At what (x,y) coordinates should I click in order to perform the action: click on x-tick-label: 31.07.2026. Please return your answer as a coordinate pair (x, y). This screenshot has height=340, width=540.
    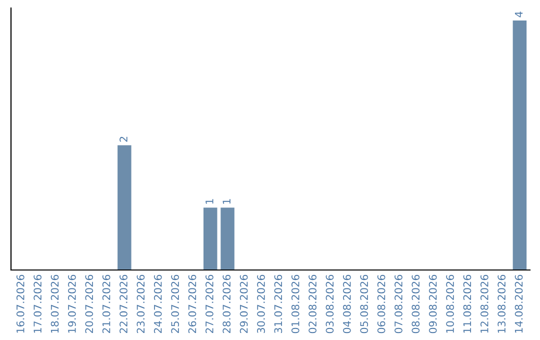
    Looking at the image, I should click on (278, 304).